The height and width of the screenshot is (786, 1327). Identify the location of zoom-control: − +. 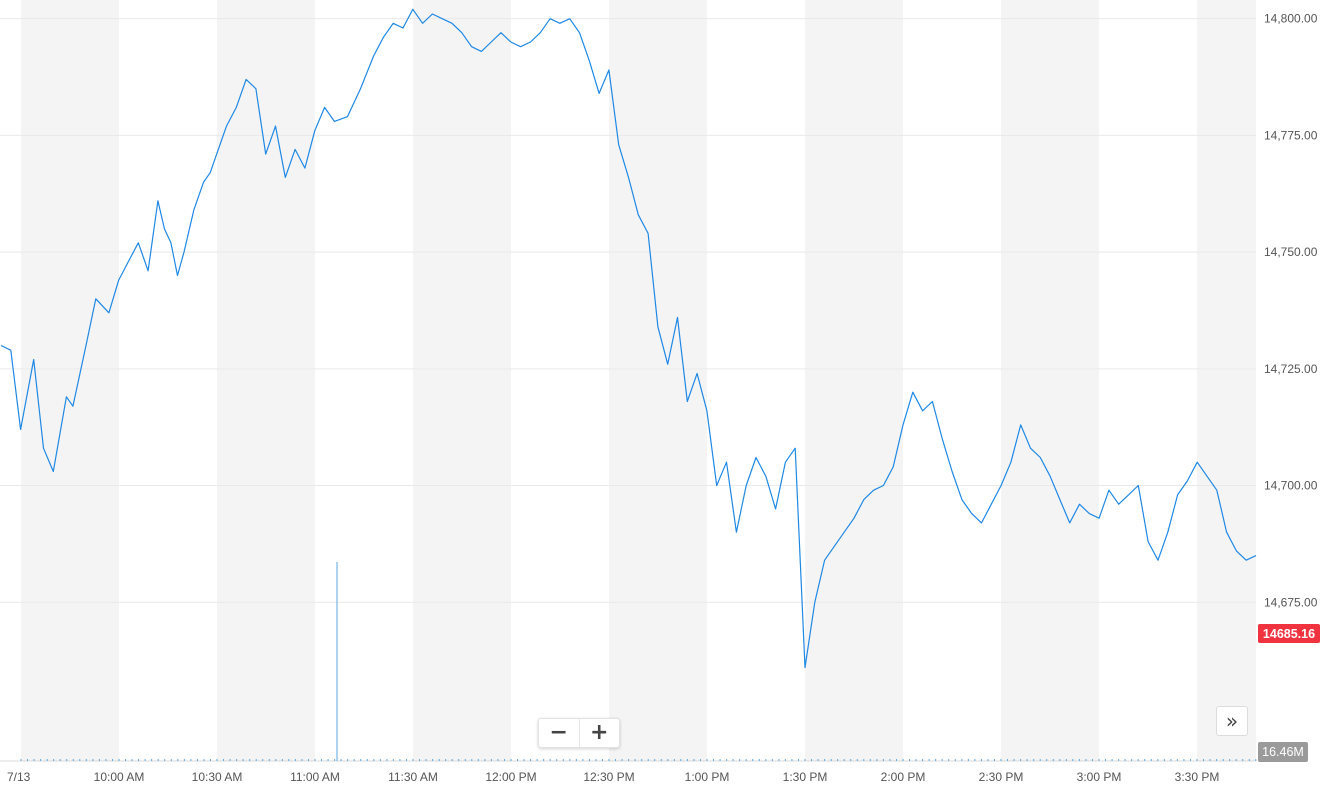
(579, 733).